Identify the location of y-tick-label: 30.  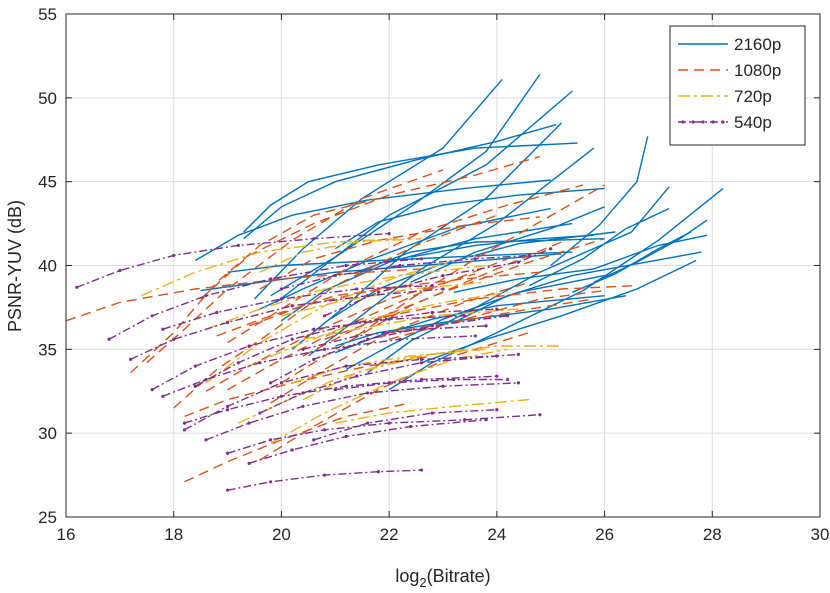
(47, 433).